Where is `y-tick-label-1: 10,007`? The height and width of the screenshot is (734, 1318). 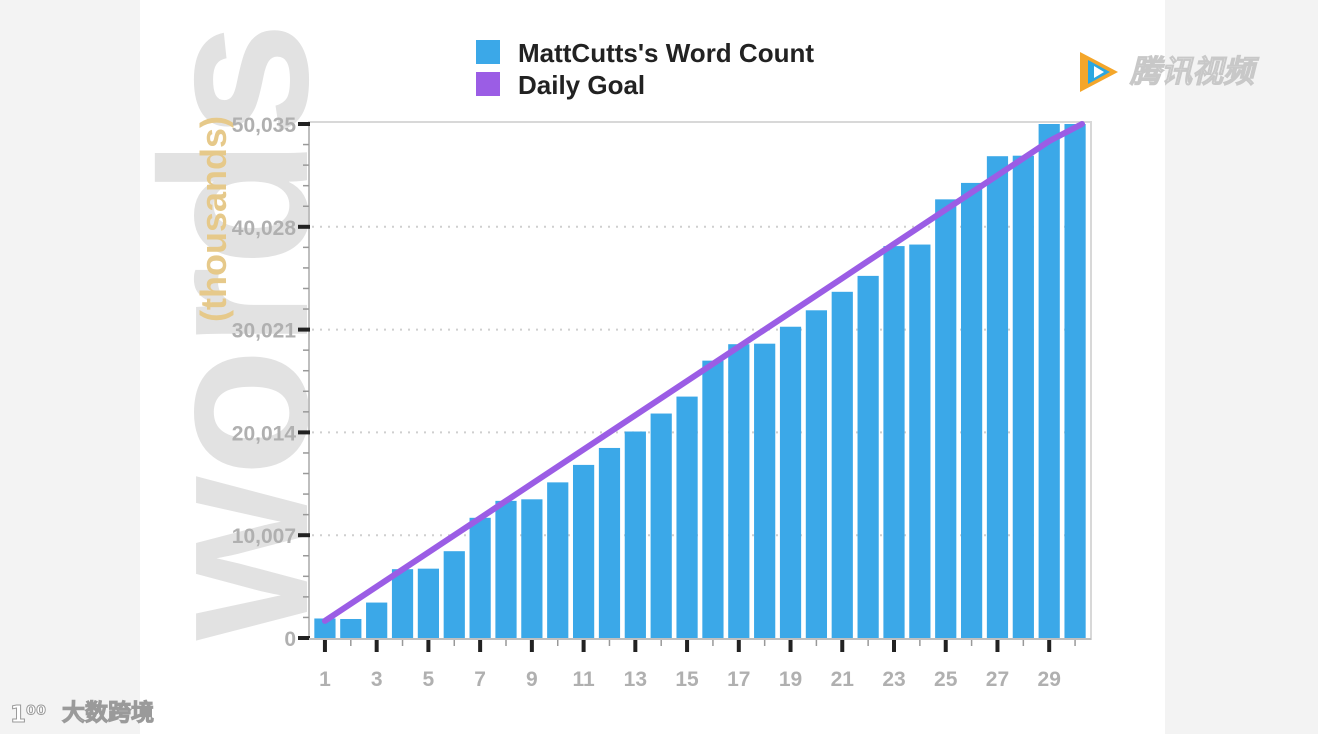 y-tick-label-1: 10,007 is located at coordinates (264, 536).